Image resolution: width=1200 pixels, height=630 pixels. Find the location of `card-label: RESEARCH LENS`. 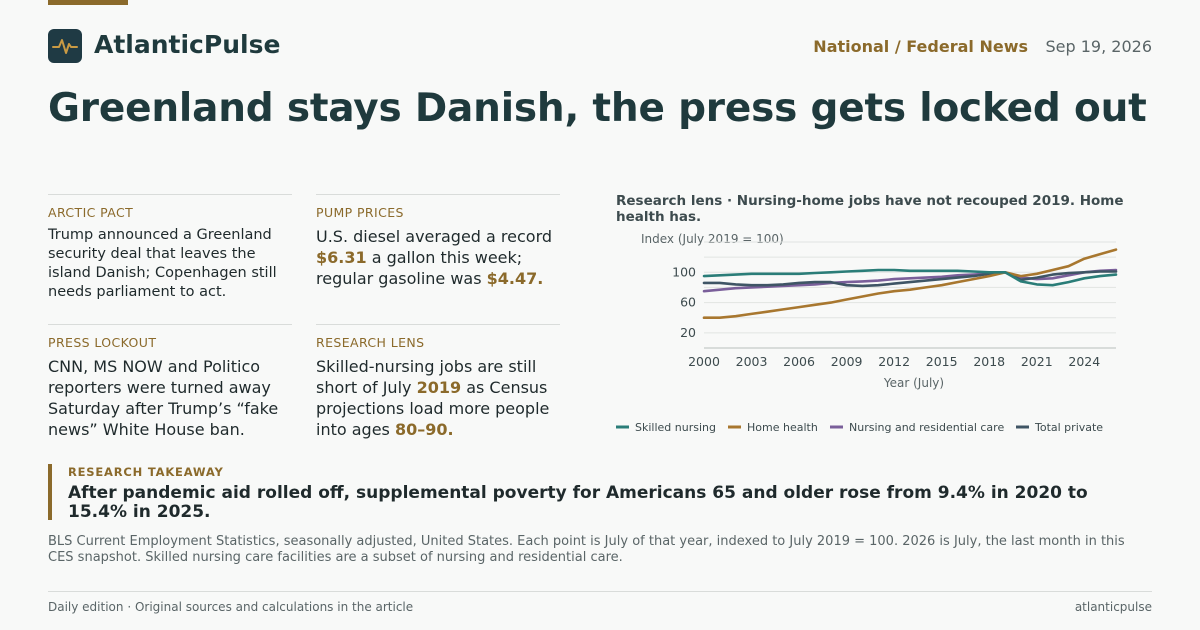

card-label: RESEARCH LENS is located at coordinates (370, 342).